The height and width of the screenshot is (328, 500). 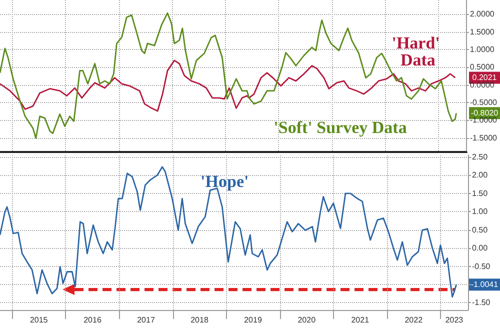 I want to click on y-tick-label: 1.50, so click(x=480, y=193).